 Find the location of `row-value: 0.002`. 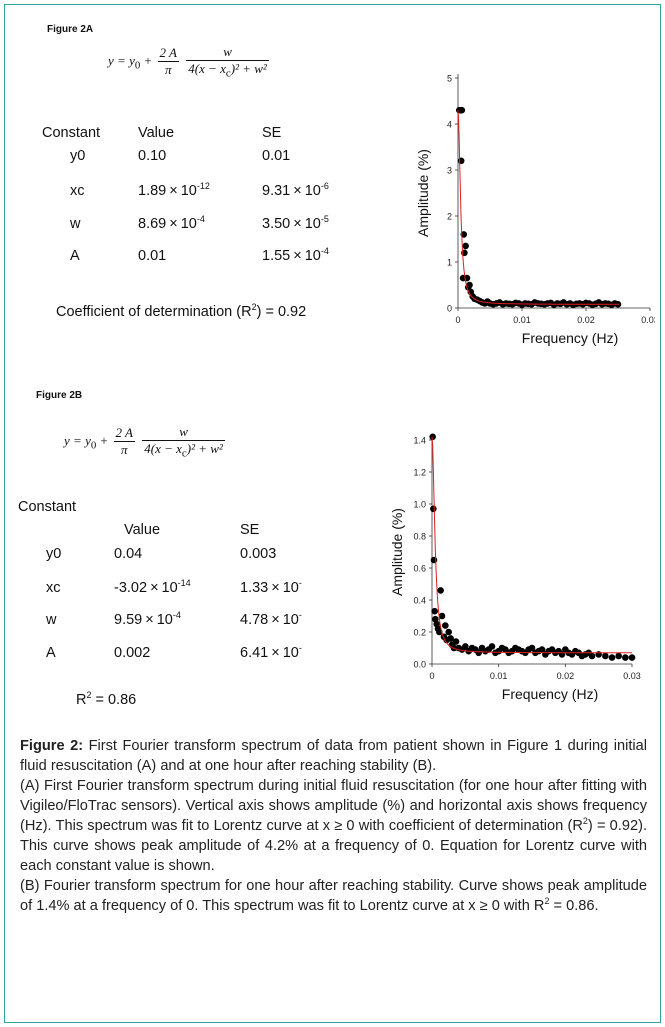

row-value: 0.002 is located at coordinates (132, 653).